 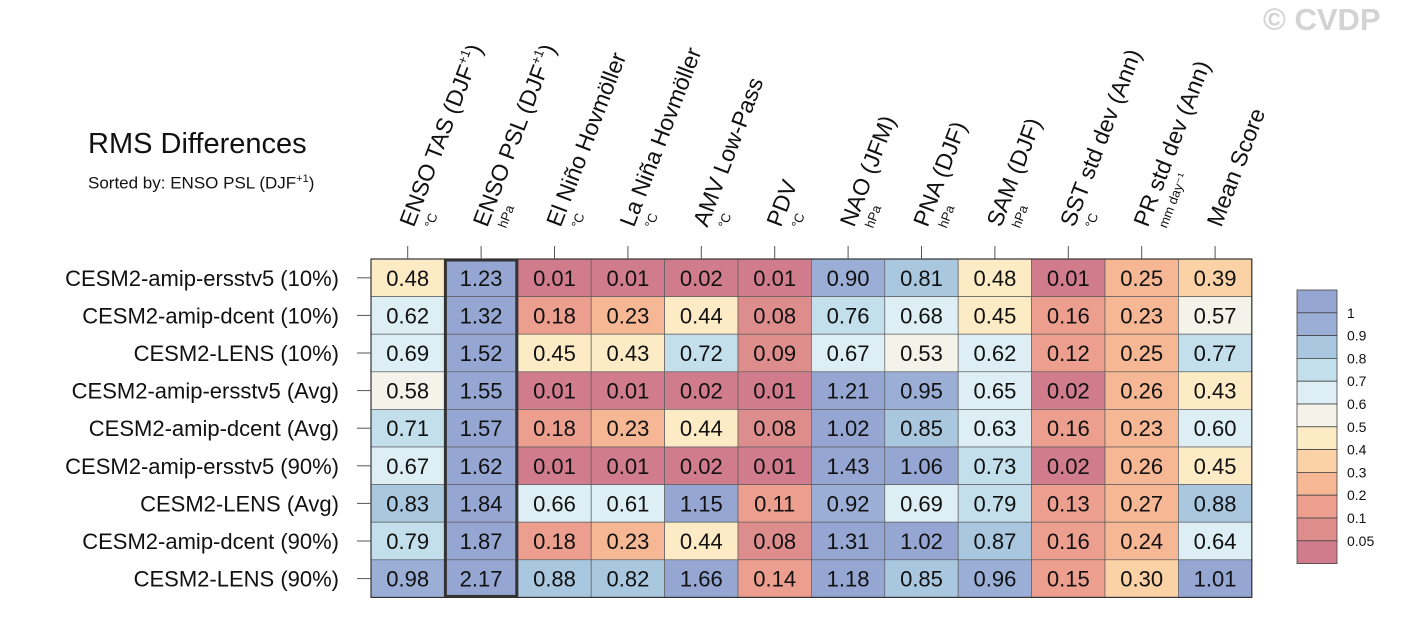 I want to click on cell-value: 0.45, so click(x=1215, y=466).